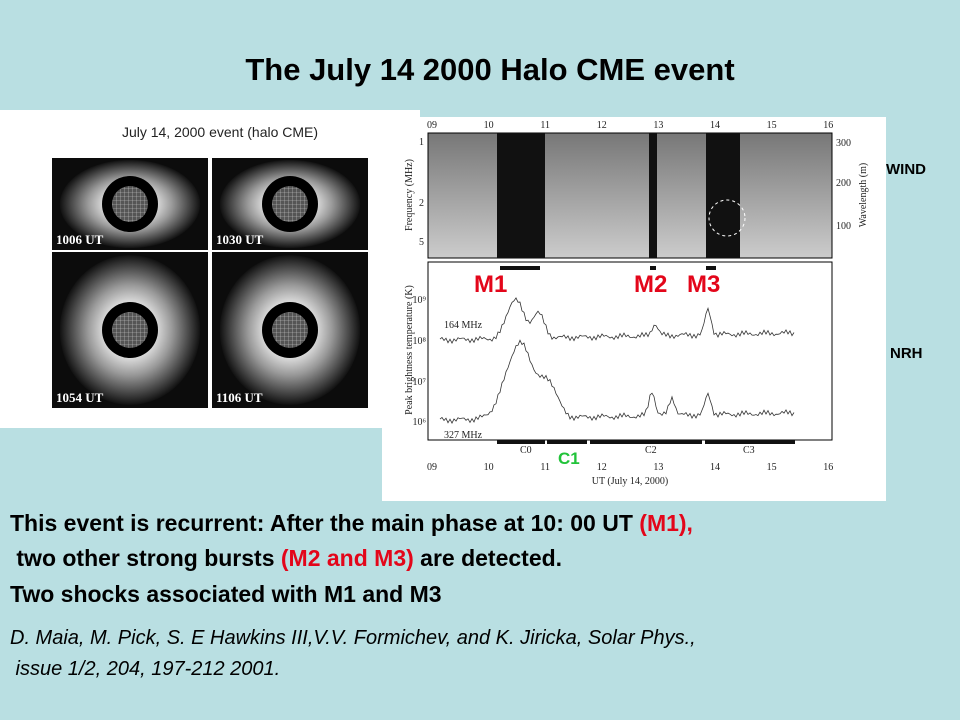  I want to click on tick-label: 200, so click(843, 183).